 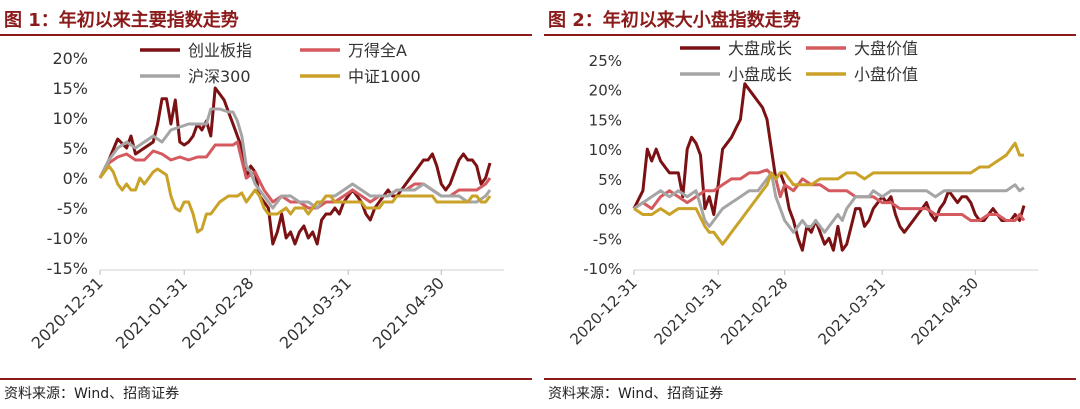 What do you see at coordinates (760, 48) in the screenshot?
I see `legend-label: 大盘成长` at bounding box center [760, 48].